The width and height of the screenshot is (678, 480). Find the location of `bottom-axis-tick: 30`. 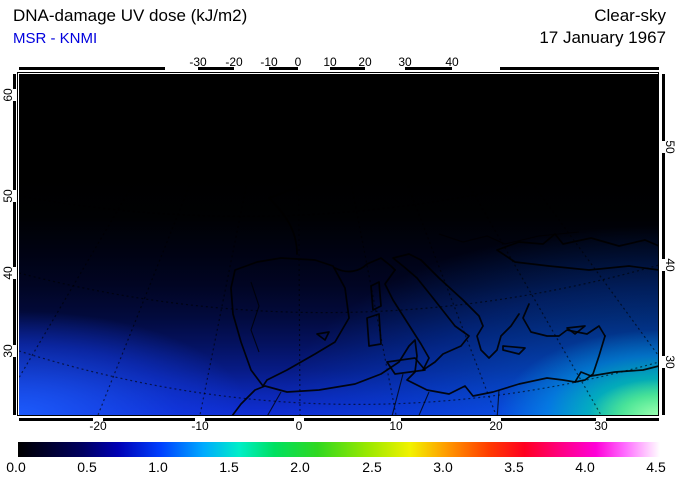

bottom-axis-tick: 30 is located at coordinates (601, 426).